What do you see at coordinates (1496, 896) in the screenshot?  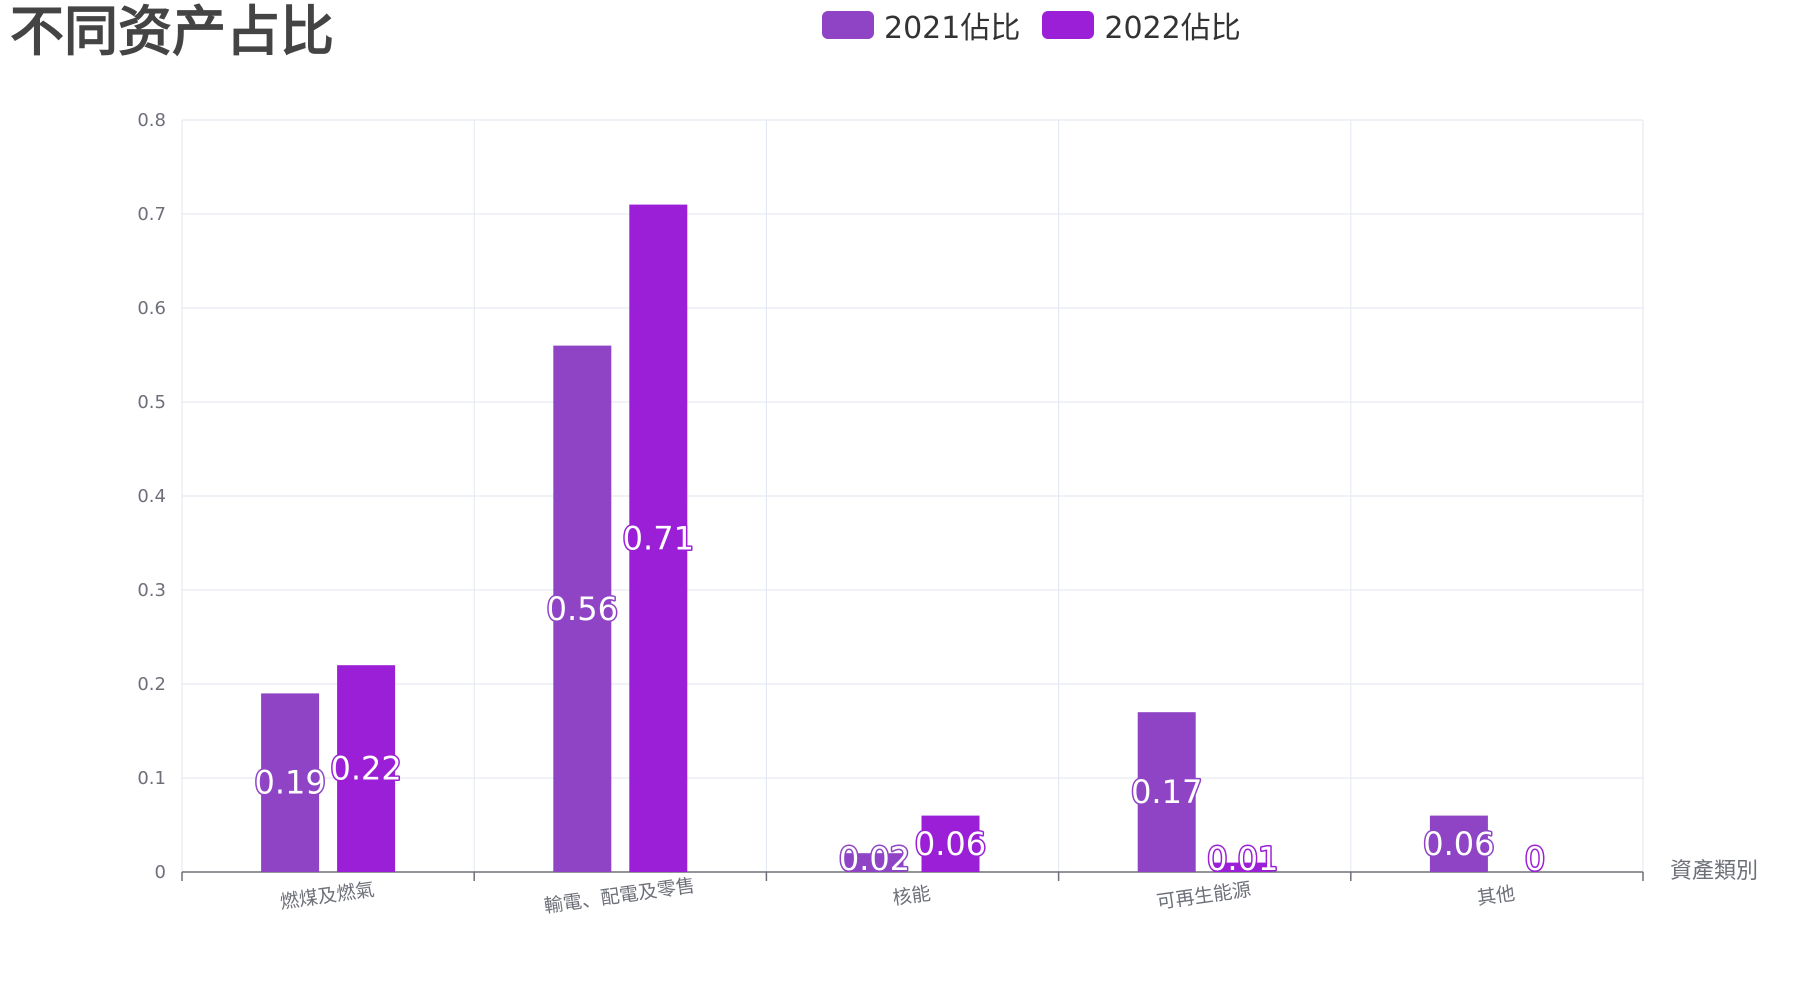 I see `x-category-label: 其他` at bounding box center [1496, 896].